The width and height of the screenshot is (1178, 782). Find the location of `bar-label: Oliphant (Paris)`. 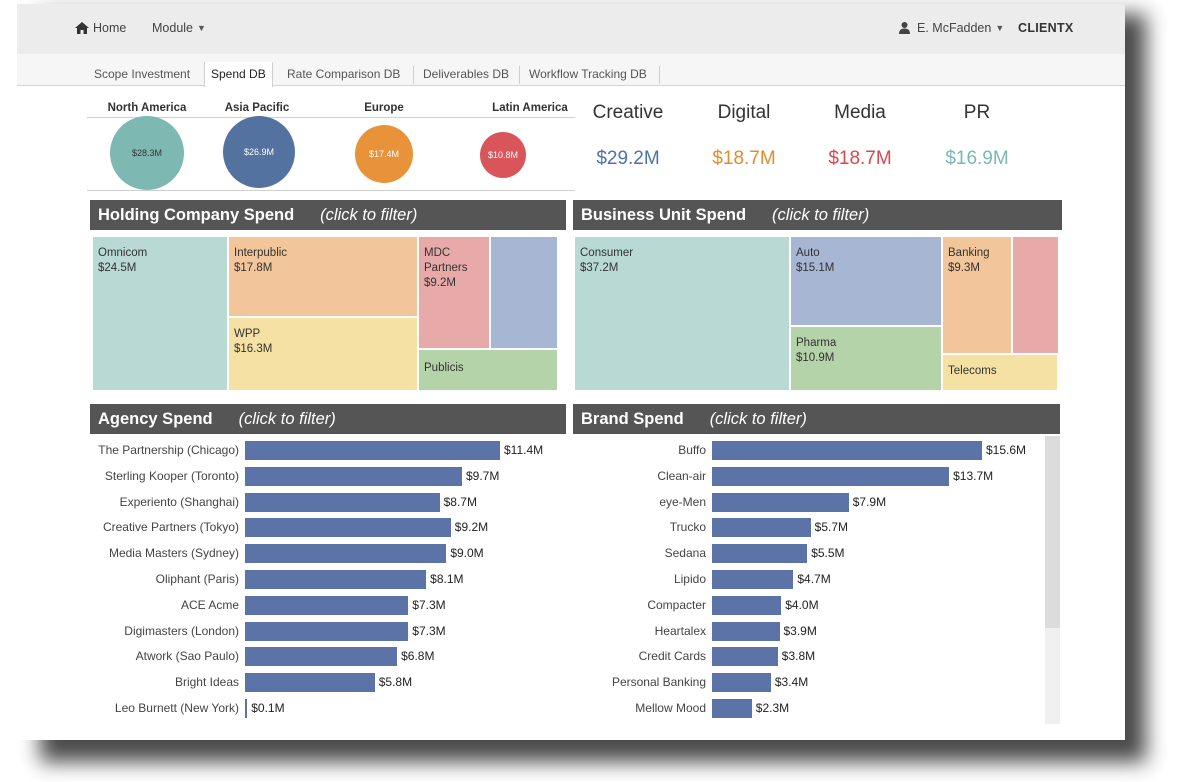

bar-label: Oliphant (Paris) is located at coordinates (197, 579).